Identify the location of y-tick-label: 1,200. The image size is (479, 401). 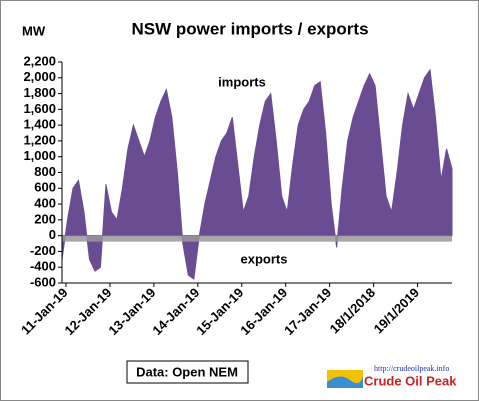
(39, 139).